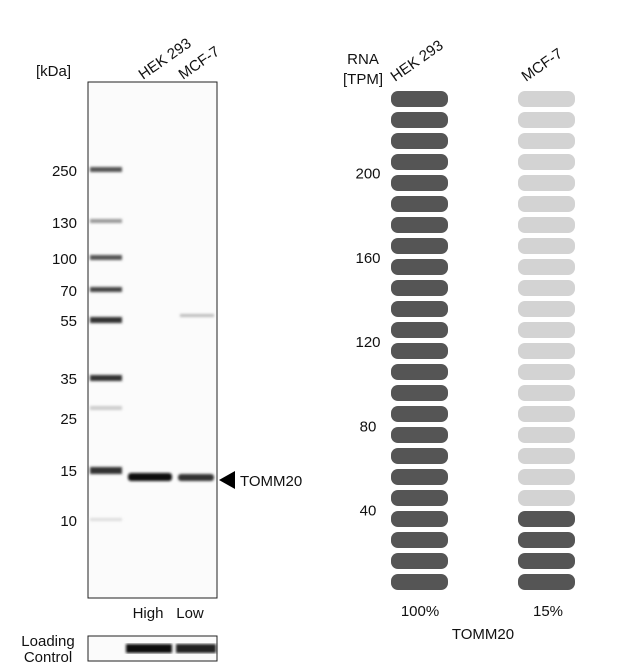  What do you see at coordinates (367, 258) in the screenshot?
I see `tpm-tick-label: 160` at bounding box center [367, 258].